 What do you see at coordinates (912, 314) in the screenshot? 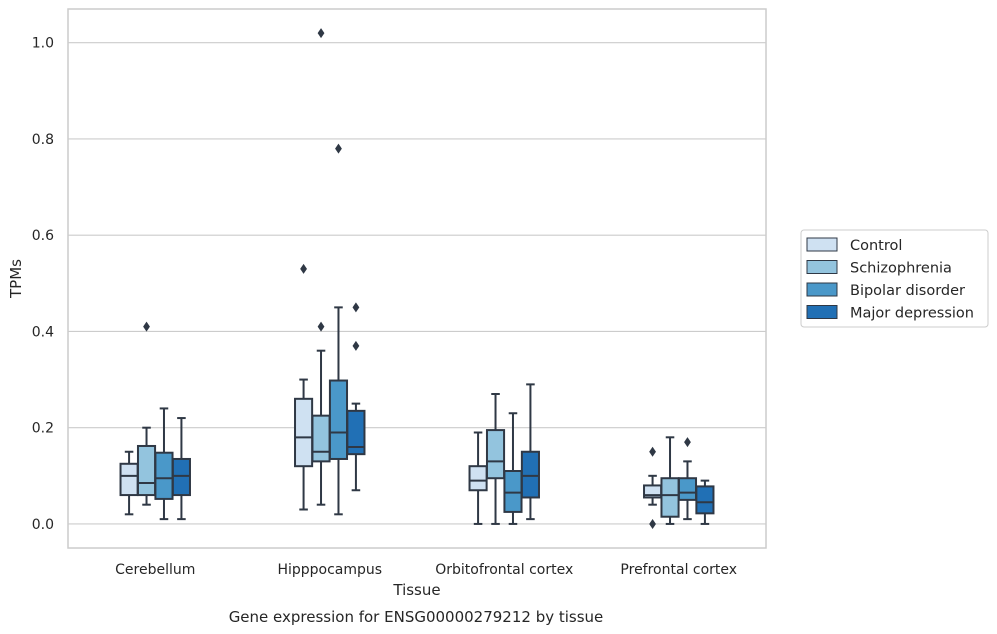
I see `legend-label: Major depression` at bounding box center [912, 314].